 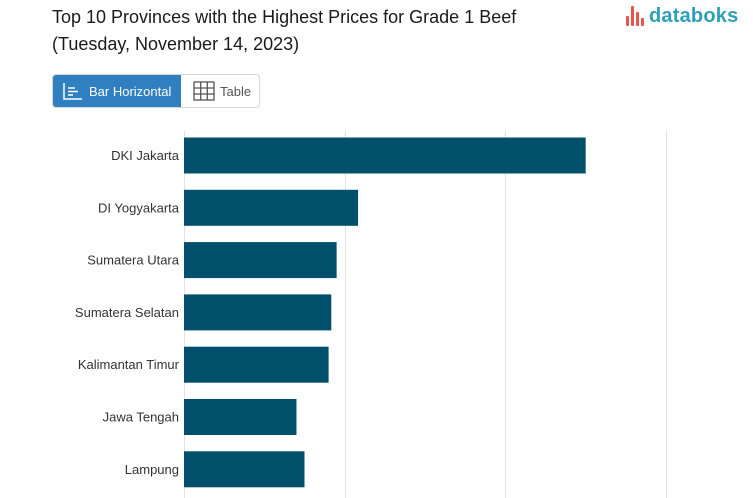 I want to click on tab-table-label: Table, so click(x=236, y=91).